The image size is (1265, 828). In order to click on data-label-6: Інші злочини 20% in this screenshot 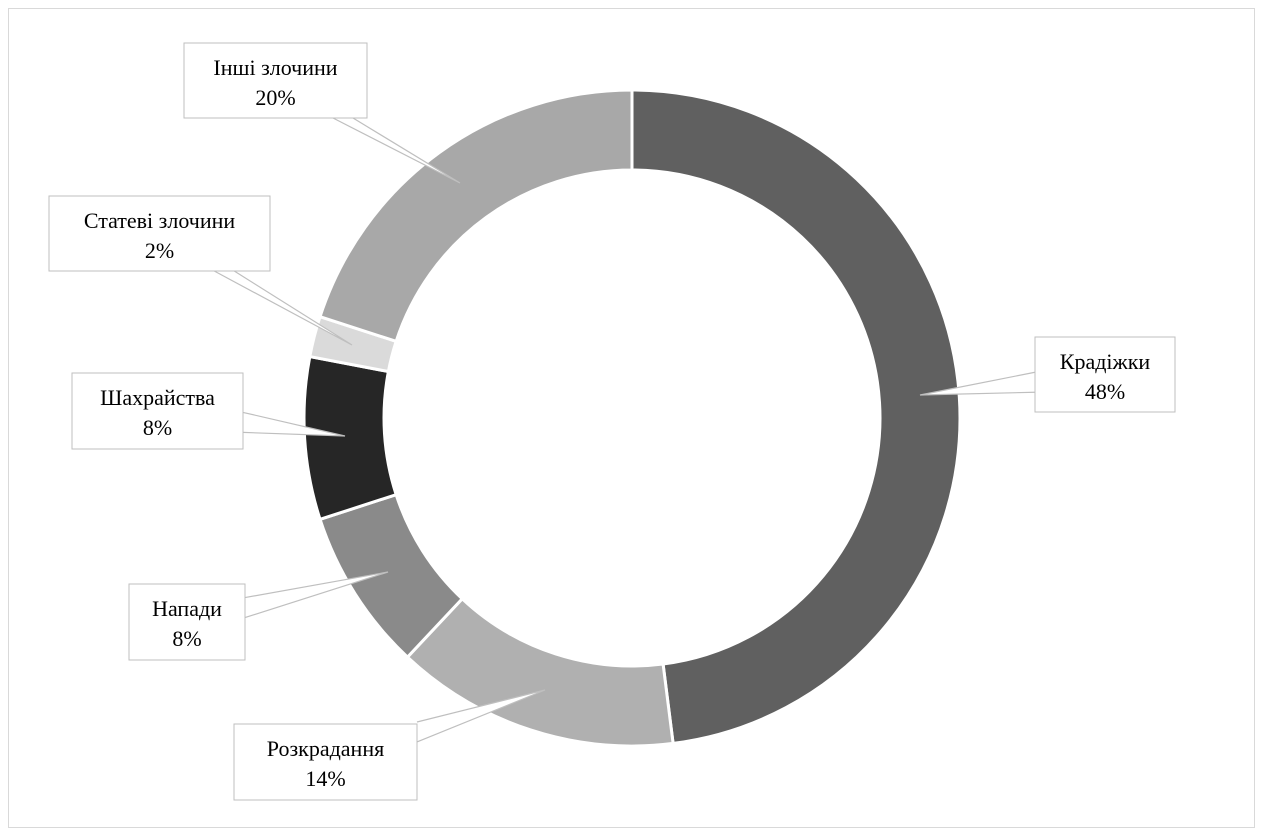, I will do `click(322, 113)`.